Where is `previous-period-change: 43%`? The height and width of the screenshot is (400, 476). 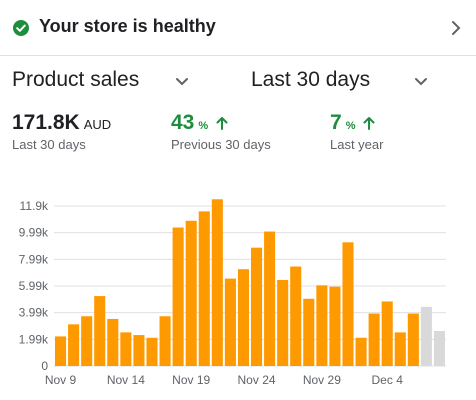
previous-period-change: 43% is located at coordinates (199, 123).